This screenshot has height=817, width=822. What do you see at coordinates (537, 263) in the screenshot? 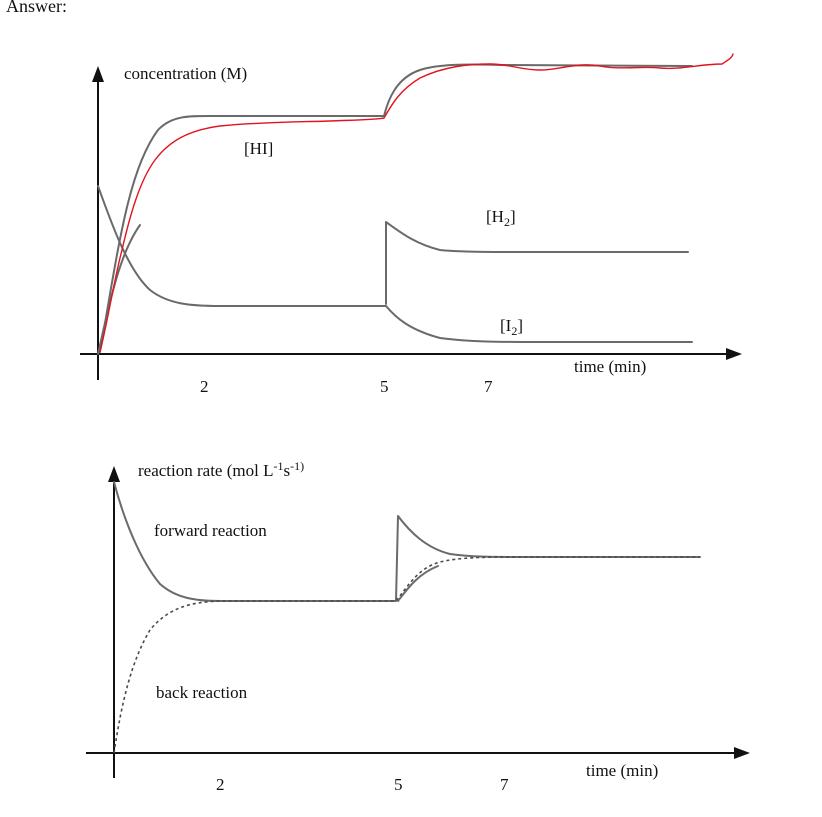
I see `h2-concentration-curve-after-addition` at bounding box center [537, 263].